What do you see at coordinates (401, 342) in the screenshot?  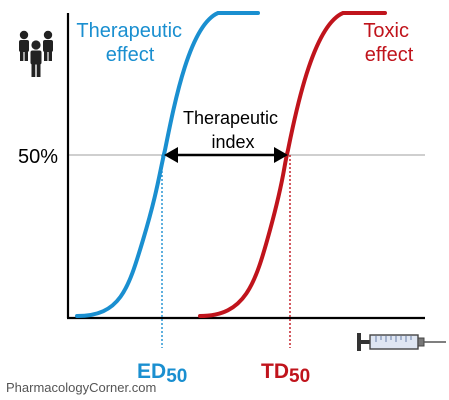 I see `syringe-icon` at bounding box center [401, 342].